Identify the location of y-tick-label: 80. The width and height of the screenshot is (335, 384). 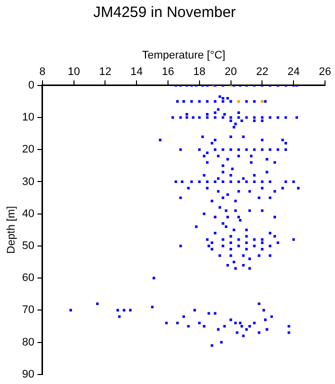
(28, 342).